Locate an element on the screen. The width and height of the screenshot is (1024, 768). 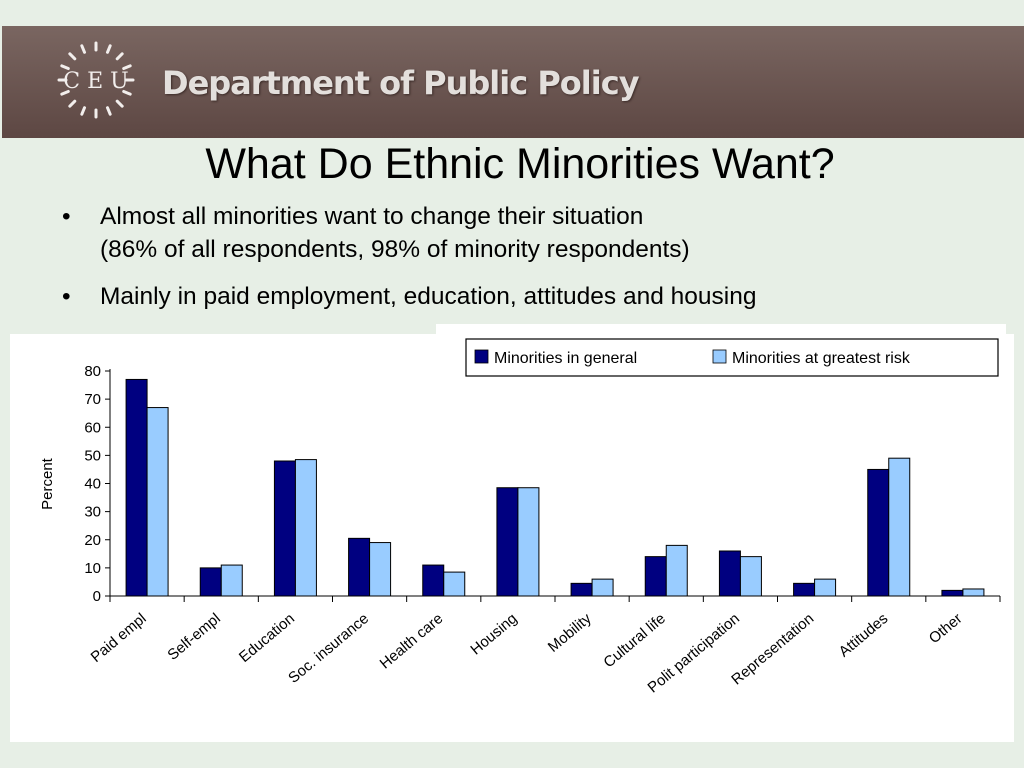
legend-swatch-general is located at coordinates (481, 356).